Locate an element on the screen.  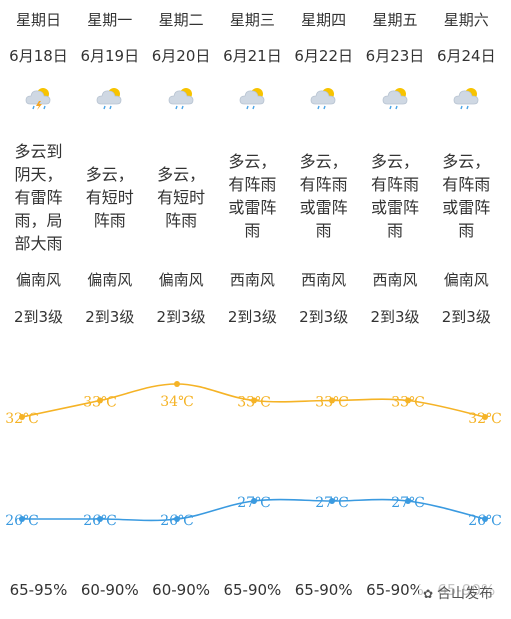
date-label: 6月19日 is located at coordinates (110, 56).